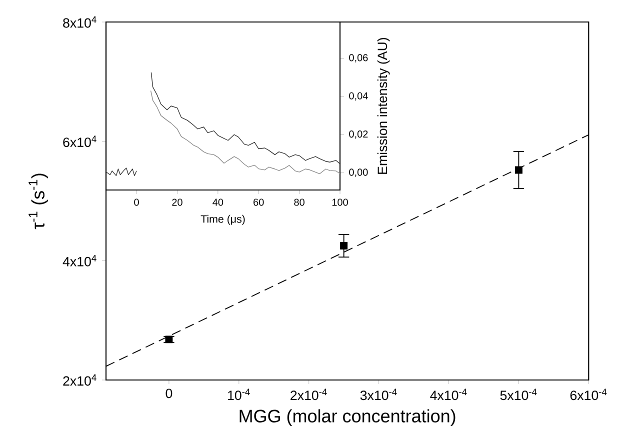 The image size is (617, 440). What do you see at coordinates (378, 394) in the screenshot?
I see `x-tick-label: 3x10$^{-4}$` at bounding box center [378, 394].